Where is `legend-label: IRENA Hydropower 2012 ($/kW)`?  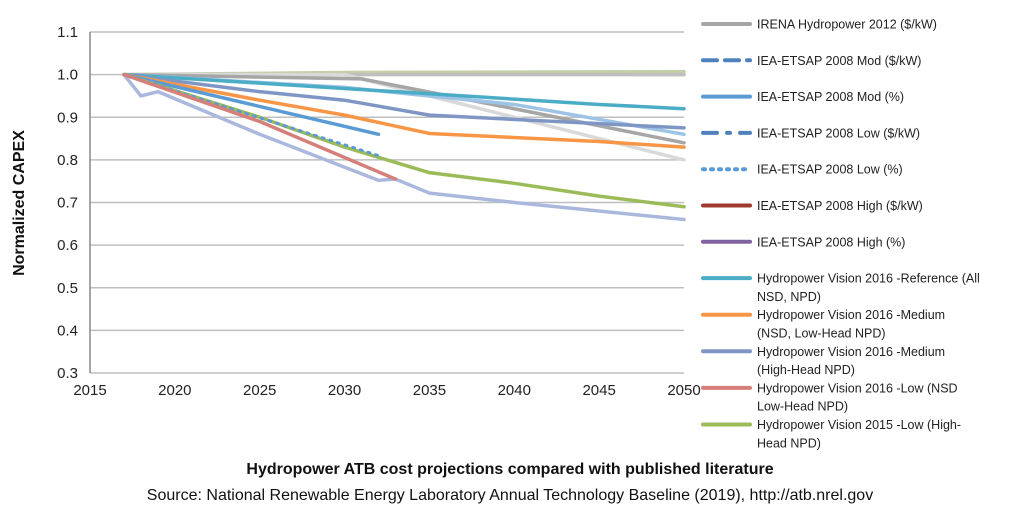
legend-label: IRENA Hydropower 2012 ($/kW) is located at coordinates (847, 25).